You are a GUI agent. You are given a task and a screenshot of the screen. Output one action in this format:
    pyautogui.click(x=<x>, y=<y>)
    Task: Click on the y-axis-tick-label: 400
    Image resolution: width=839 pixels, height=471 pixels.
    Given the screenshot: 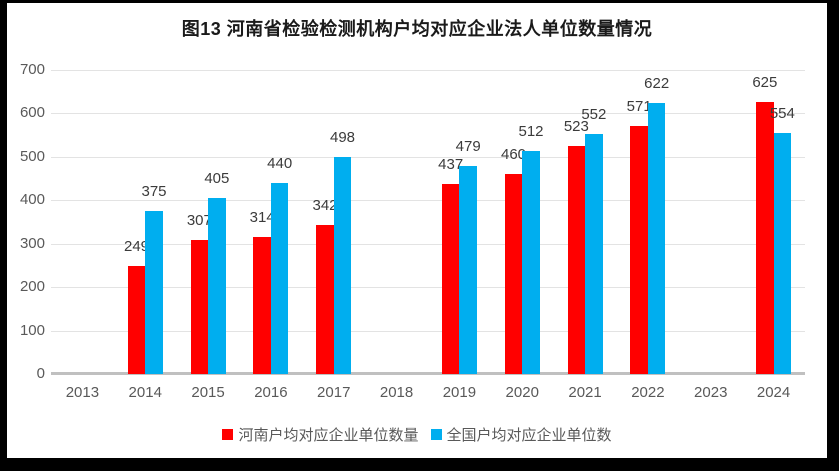 What is the action you would take?
    pyautogui.click(x=32, y=199)
    